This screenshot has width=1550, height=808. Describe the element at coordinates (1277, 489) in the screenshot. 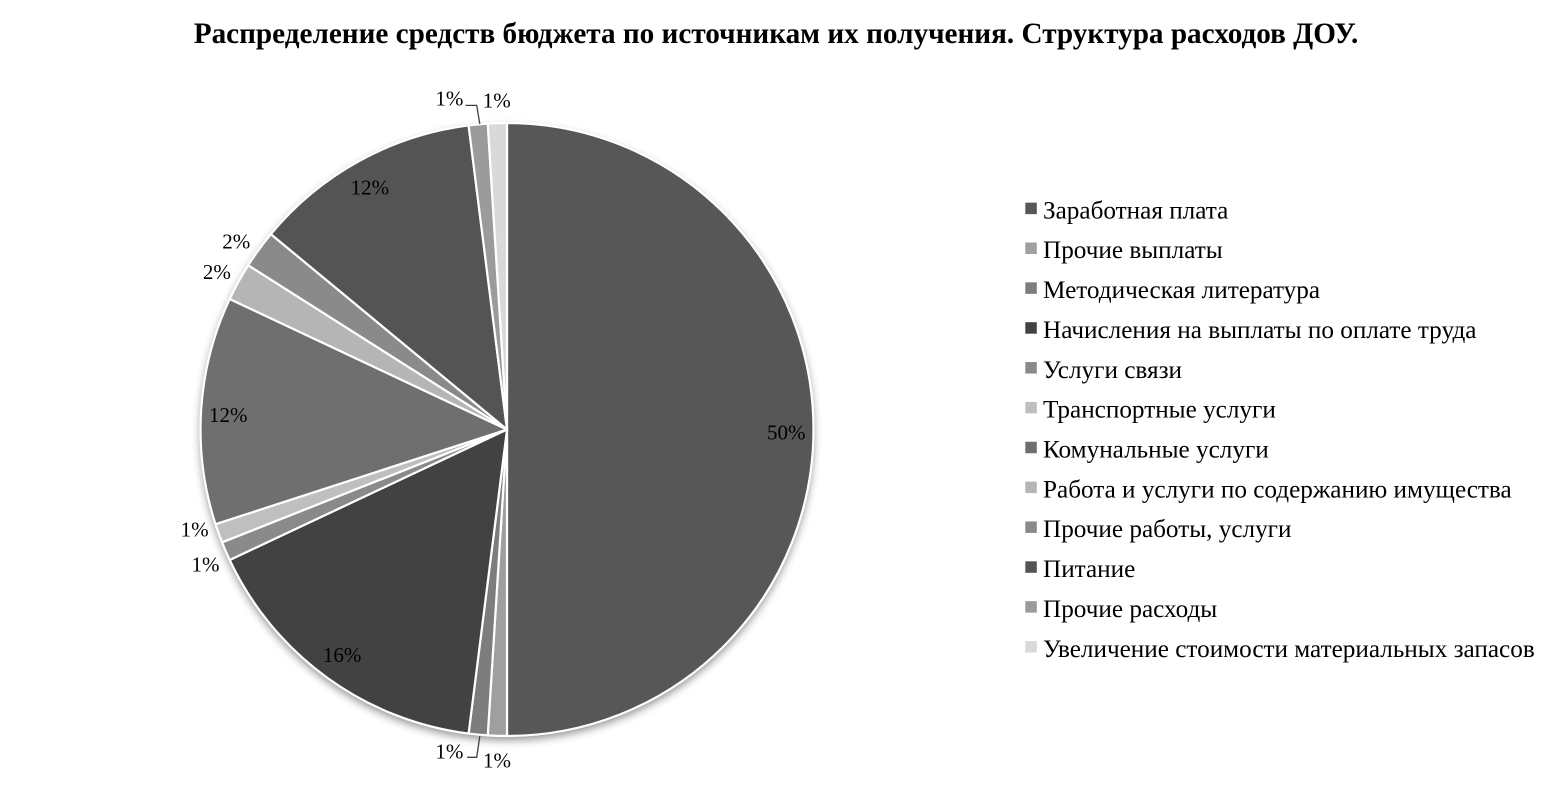

I see `svg-text:Работа и услуги по содержанию: Работа и услуги по содержанию имущества` at that location.